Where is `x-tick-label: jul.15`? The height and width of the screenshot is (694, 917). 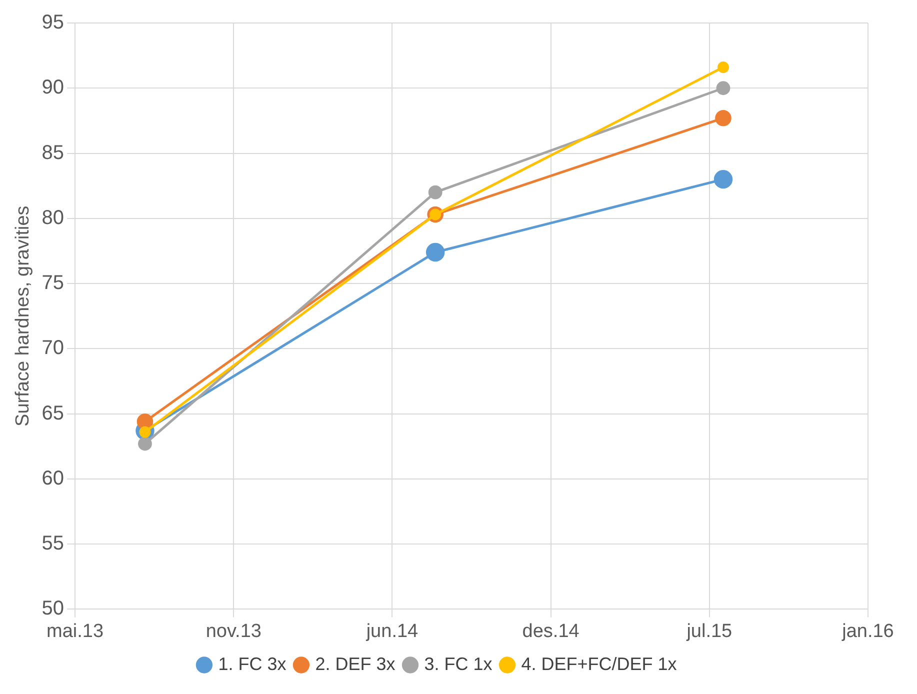 x-tick-label: jul.15 is located at coordinates (709, 631).